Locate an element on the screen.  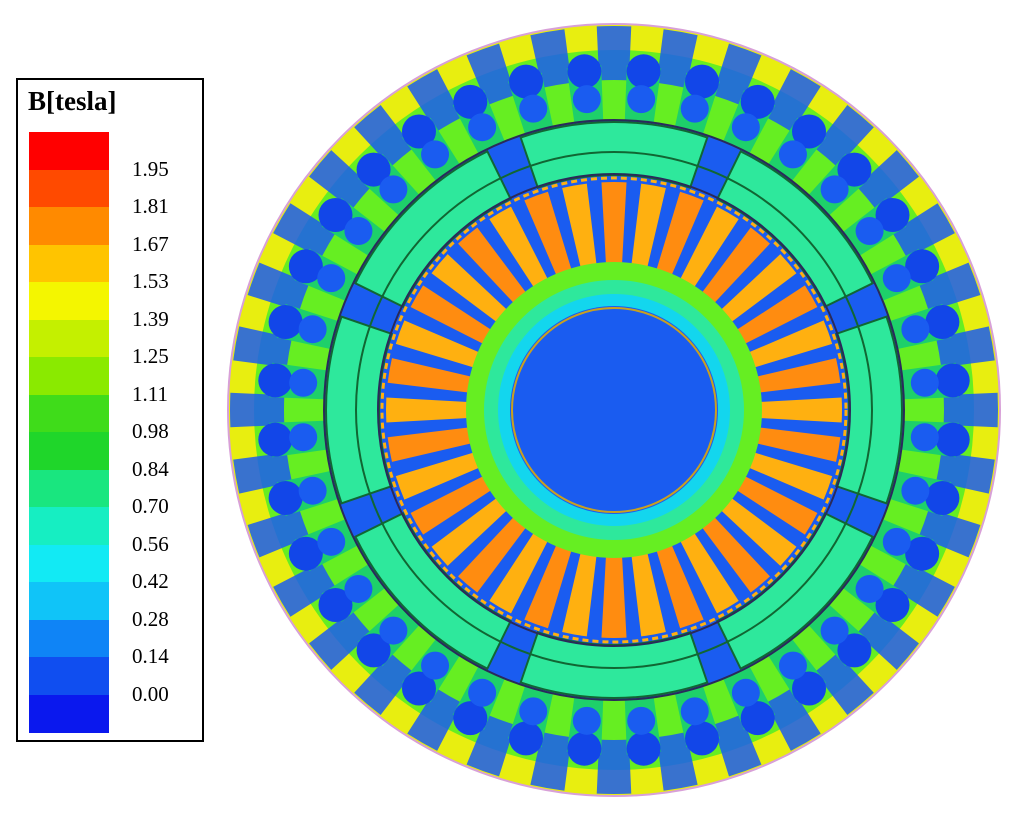
shaft-region is located at coordinates (614, 410).